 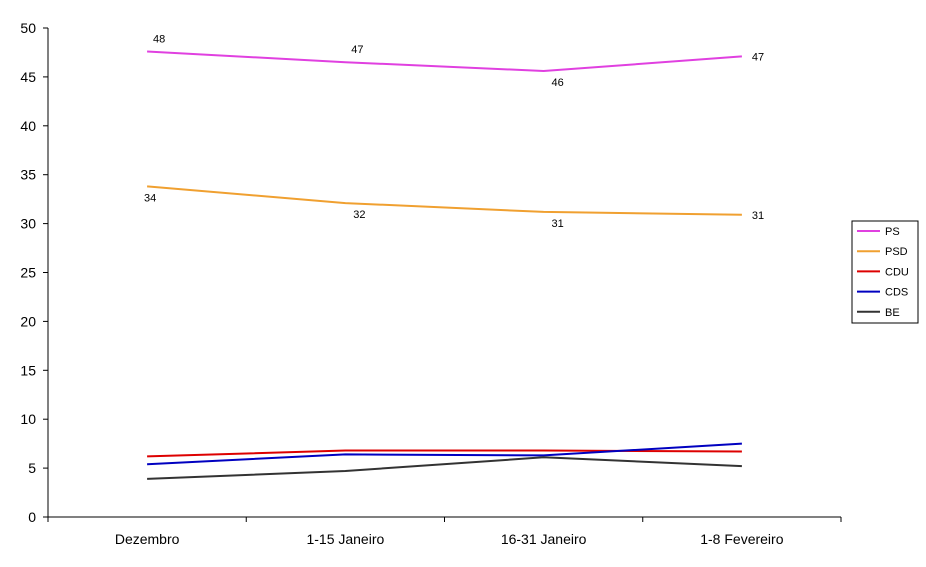 I want to click on series-line-ps, so click(x=444, y=61).